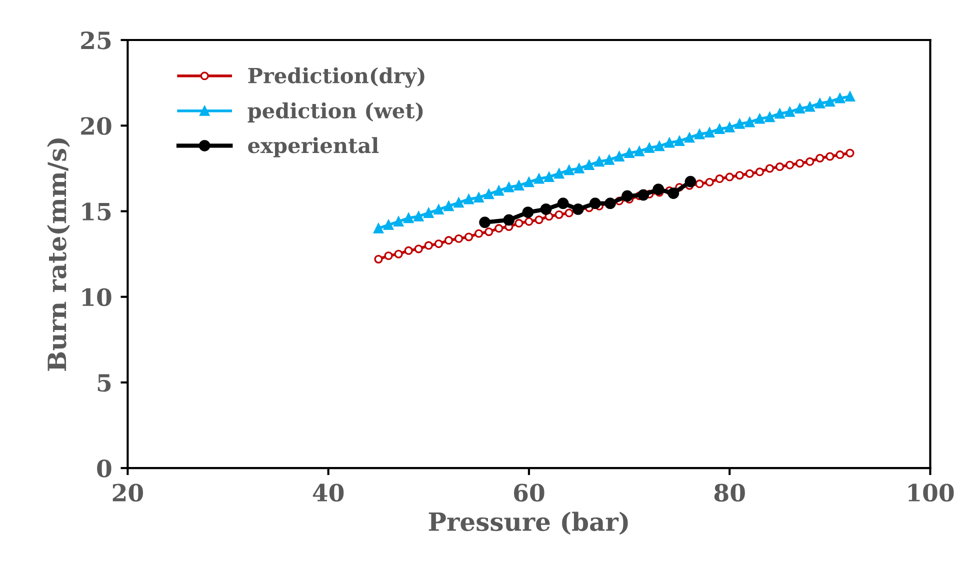  What do you see at coordinates (127, 493) in the screenshot?
I see `x-tick-label: 20` at bounding box center [127, 493].